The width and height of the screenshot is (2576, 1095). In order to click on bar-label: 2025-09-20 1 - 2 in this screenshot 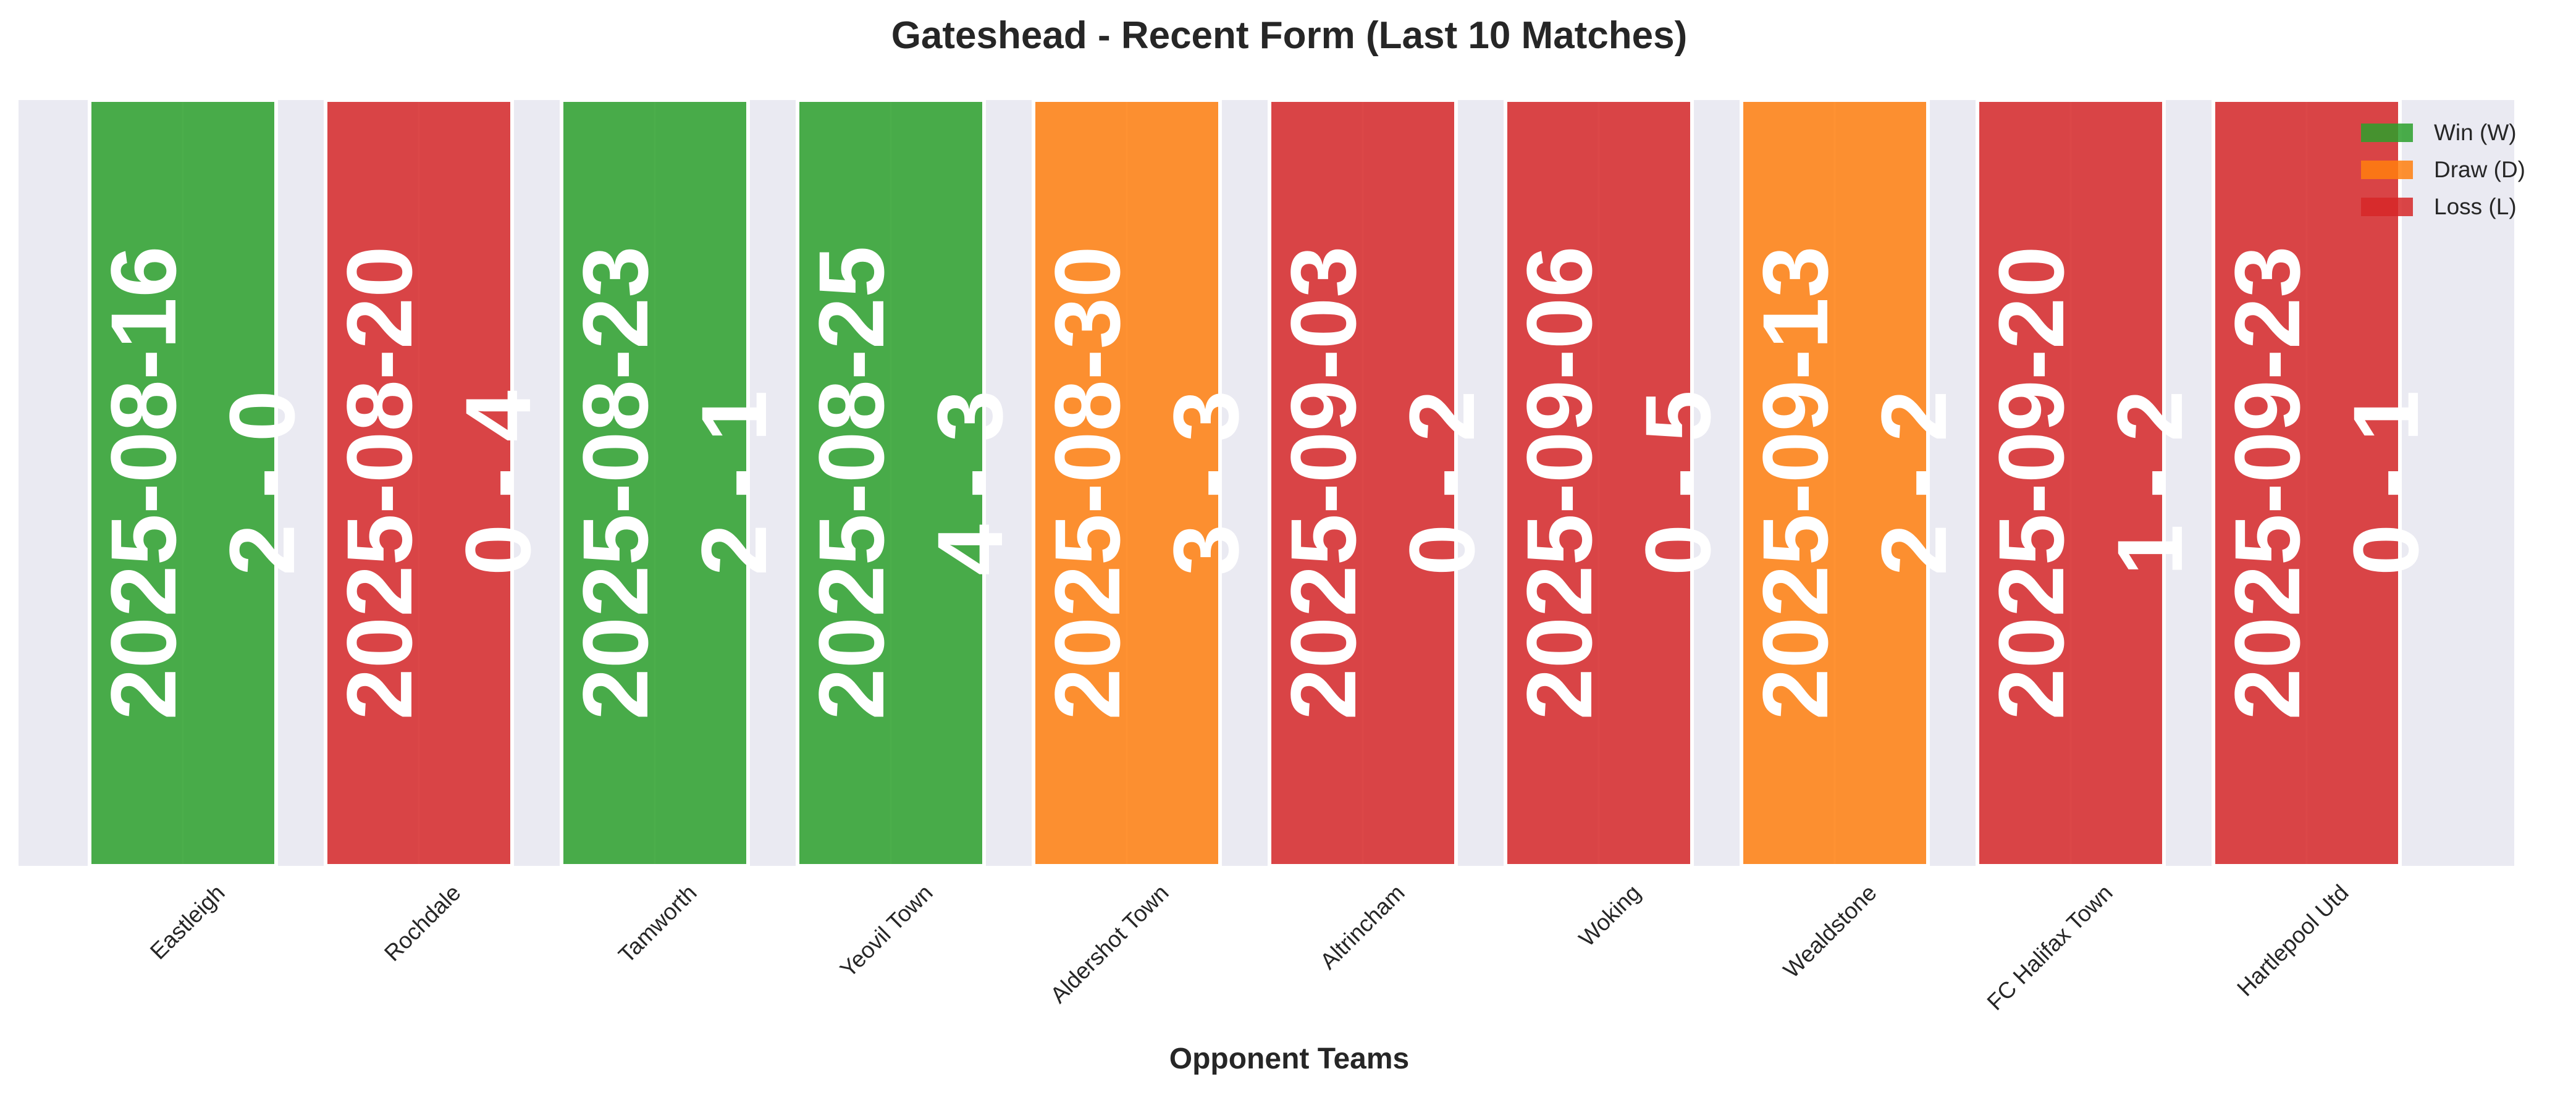, I will do `click(2090, 483)`.